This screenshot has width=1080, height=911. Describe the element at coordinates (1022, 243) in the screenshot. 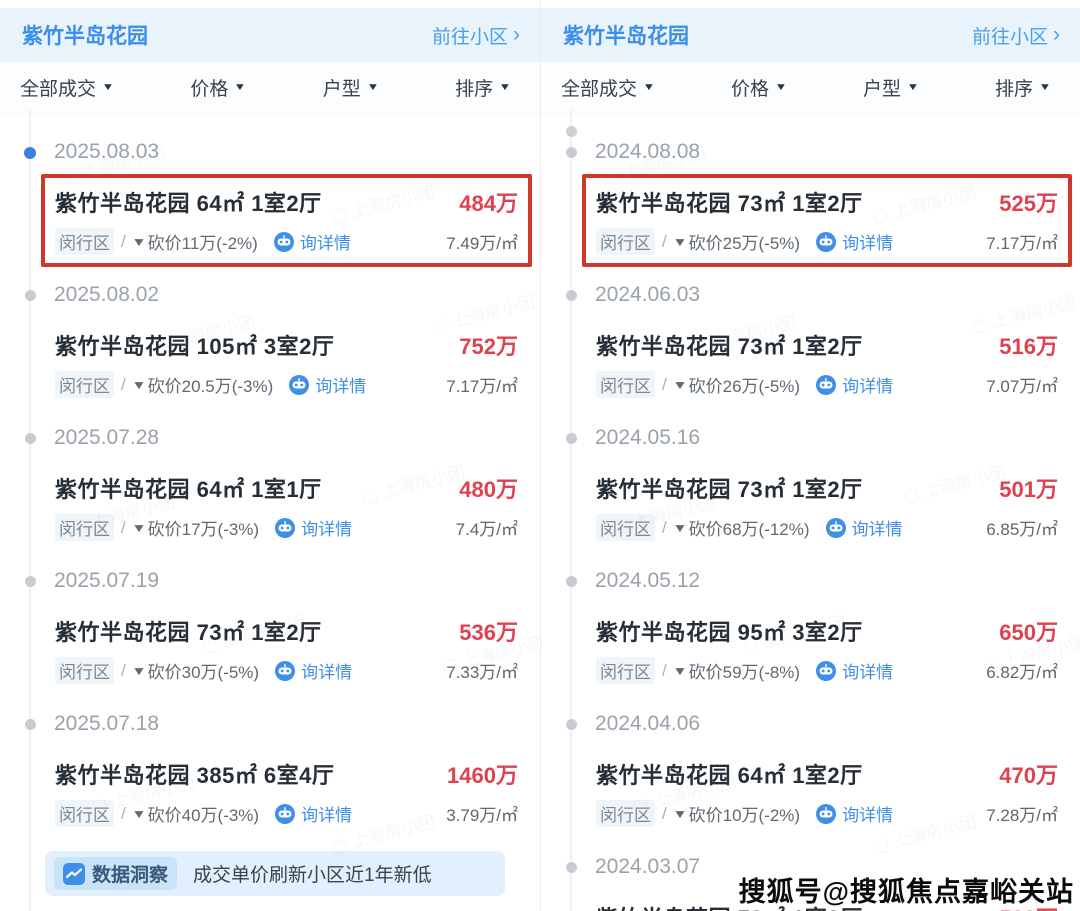

I see `unit-price: 7.17万/㎡` at that location.